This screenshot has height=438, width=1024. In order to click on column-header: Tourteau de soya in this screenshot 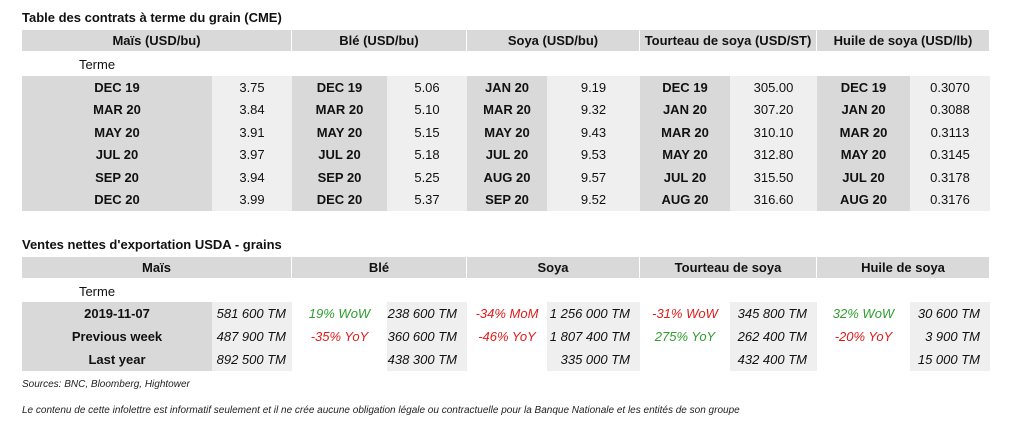, I will do `click(728, 268)`.